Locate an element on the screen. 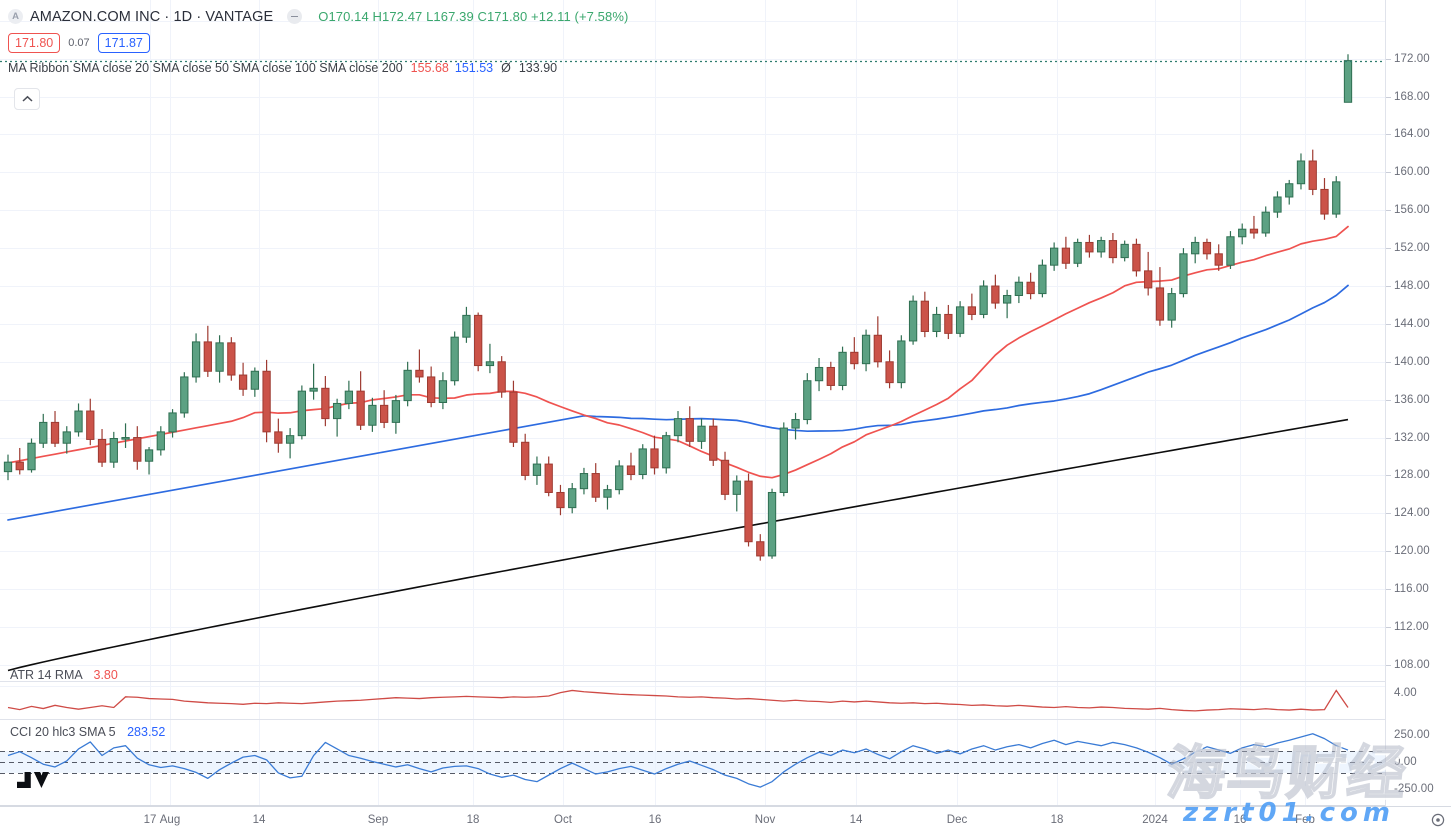 The image size is (1451, 833). price-axis-label: 128.00 is located at coordinates (1412, 475).